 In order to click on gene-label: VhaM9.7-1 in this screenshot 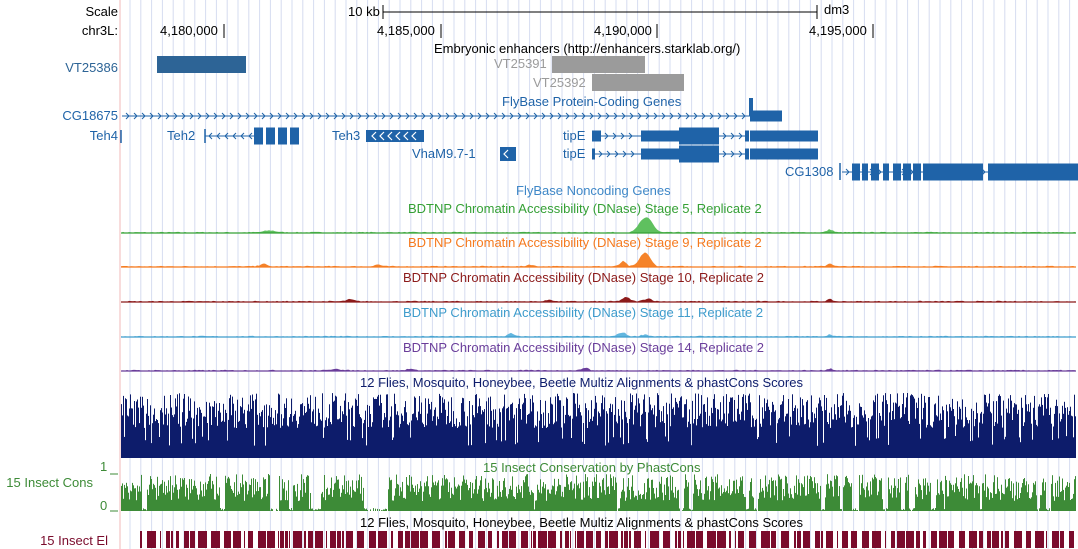, I will do `click(444, 153)`.